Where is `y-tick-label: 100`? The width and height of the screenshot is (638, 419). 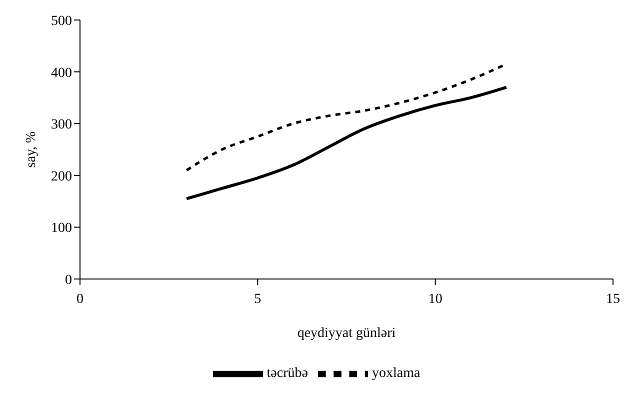
y-tick-label: 100 is located at coordinates (61, 228).